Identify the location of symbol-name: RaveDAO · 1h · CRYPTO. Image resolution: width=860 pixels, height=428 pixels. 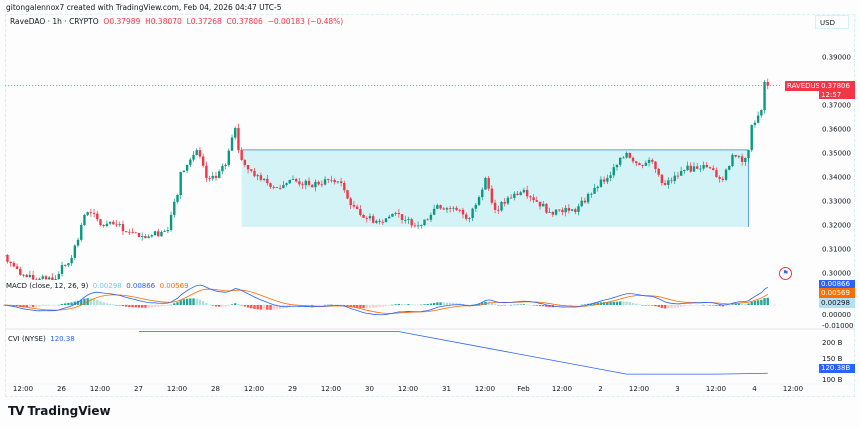
(54, 21).